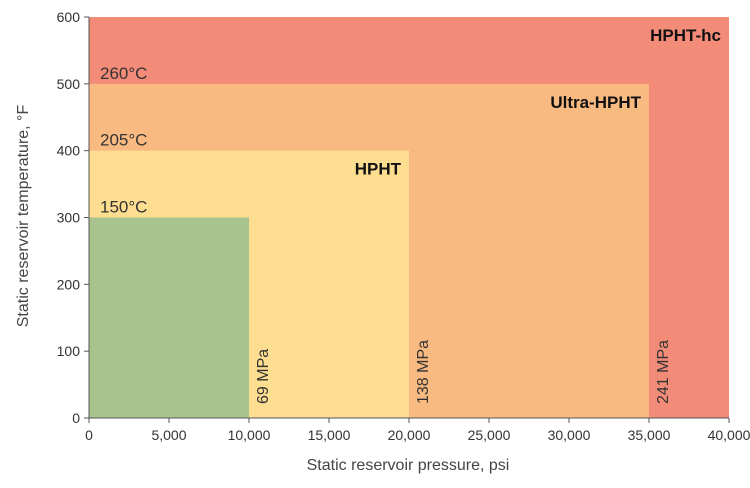 The width and height of the screenshot is (750, 488). I want to click on y-tick-label: 500, so click(69, 84).